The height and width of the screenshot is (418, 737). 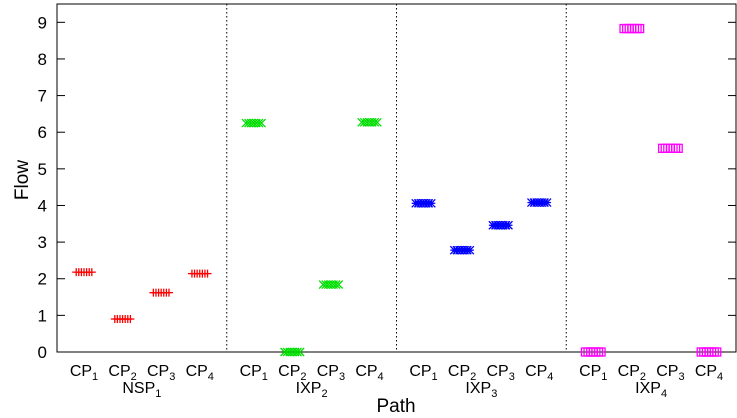 What do you see at coordinates (312, 390) in the screenshot?
I see `group-label: IXP2` at bounding box center [312, 390].